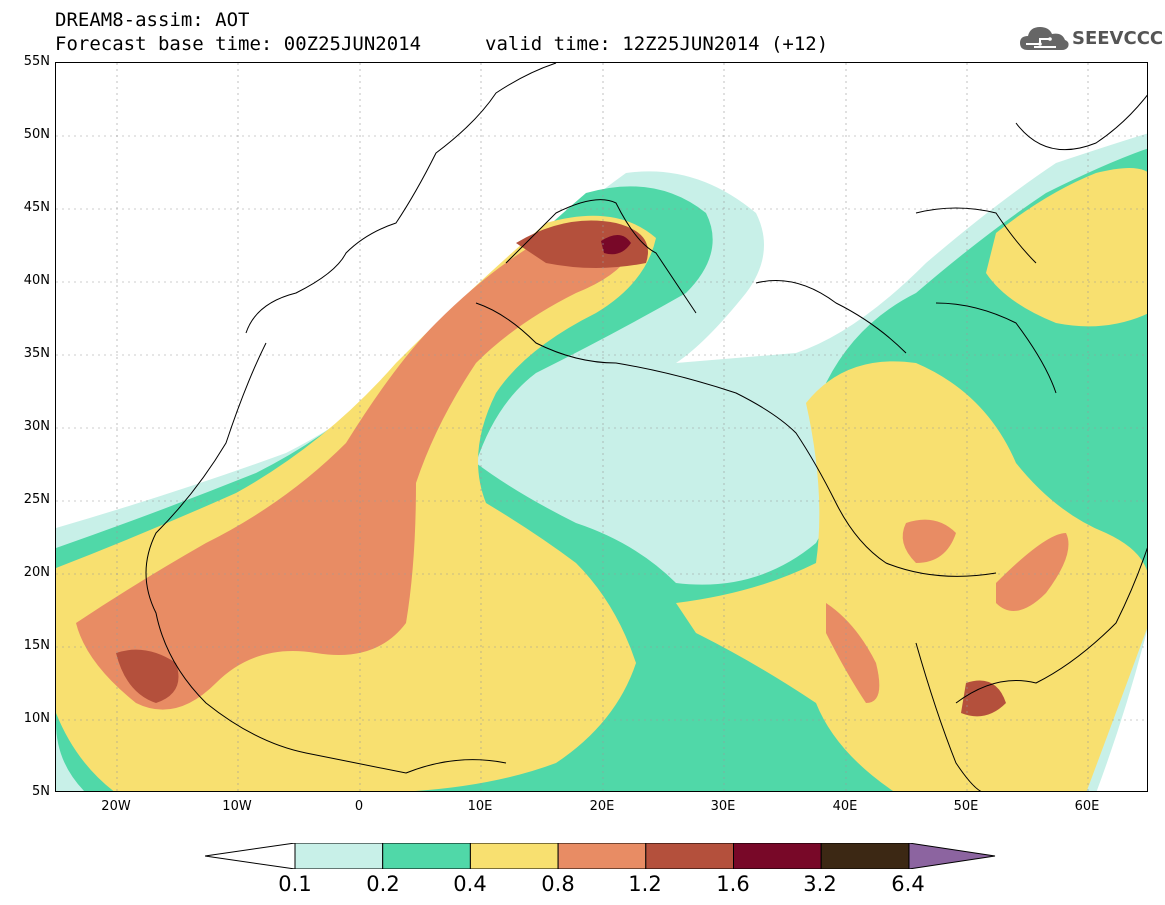  Describe the element at coordinates (295, 884) in the screenshot. I see `colorbar-label: 0.1` at that location.